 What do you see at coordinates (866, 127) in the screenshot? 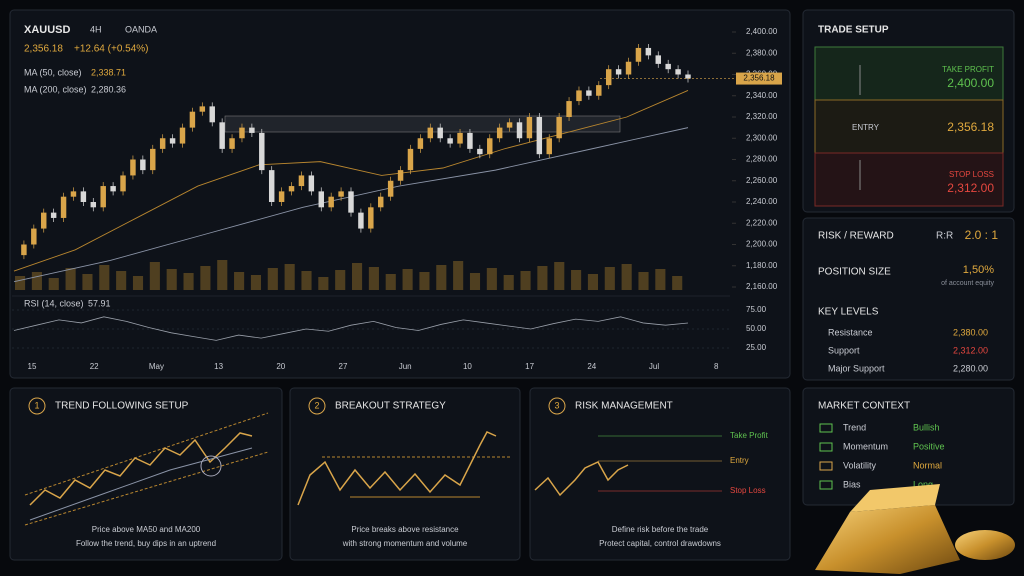
I see `entry-label: ENTRY` at bounding box center [866, 127].